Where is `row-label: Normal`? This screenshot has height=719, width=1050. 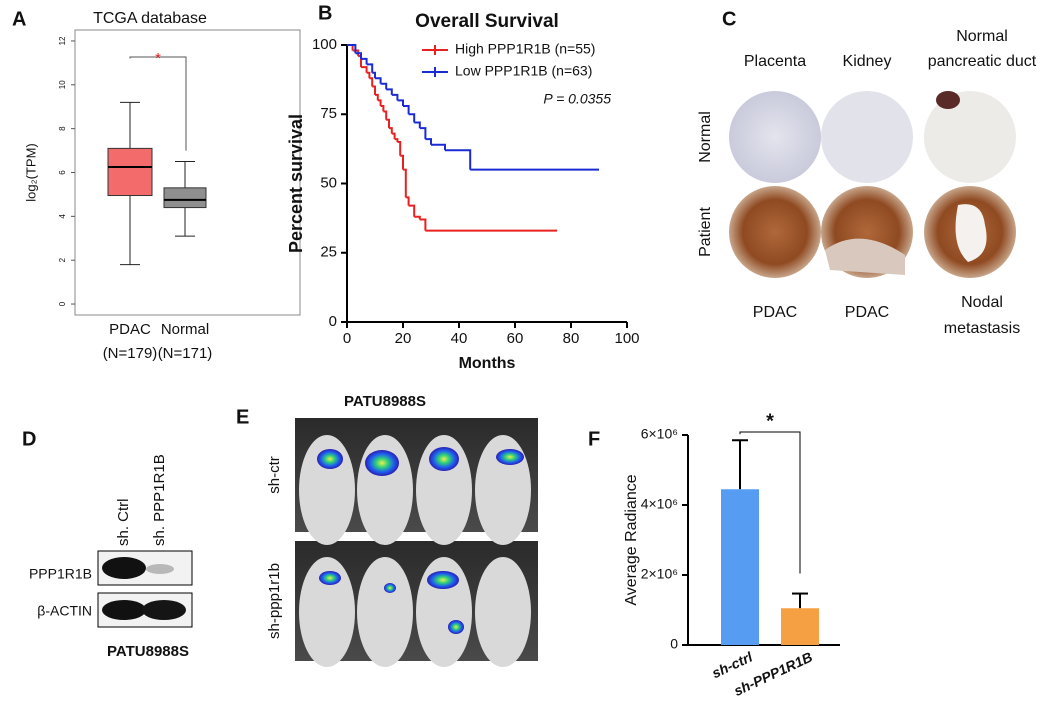 row-label: Normal is located at coordinates (705, 137).